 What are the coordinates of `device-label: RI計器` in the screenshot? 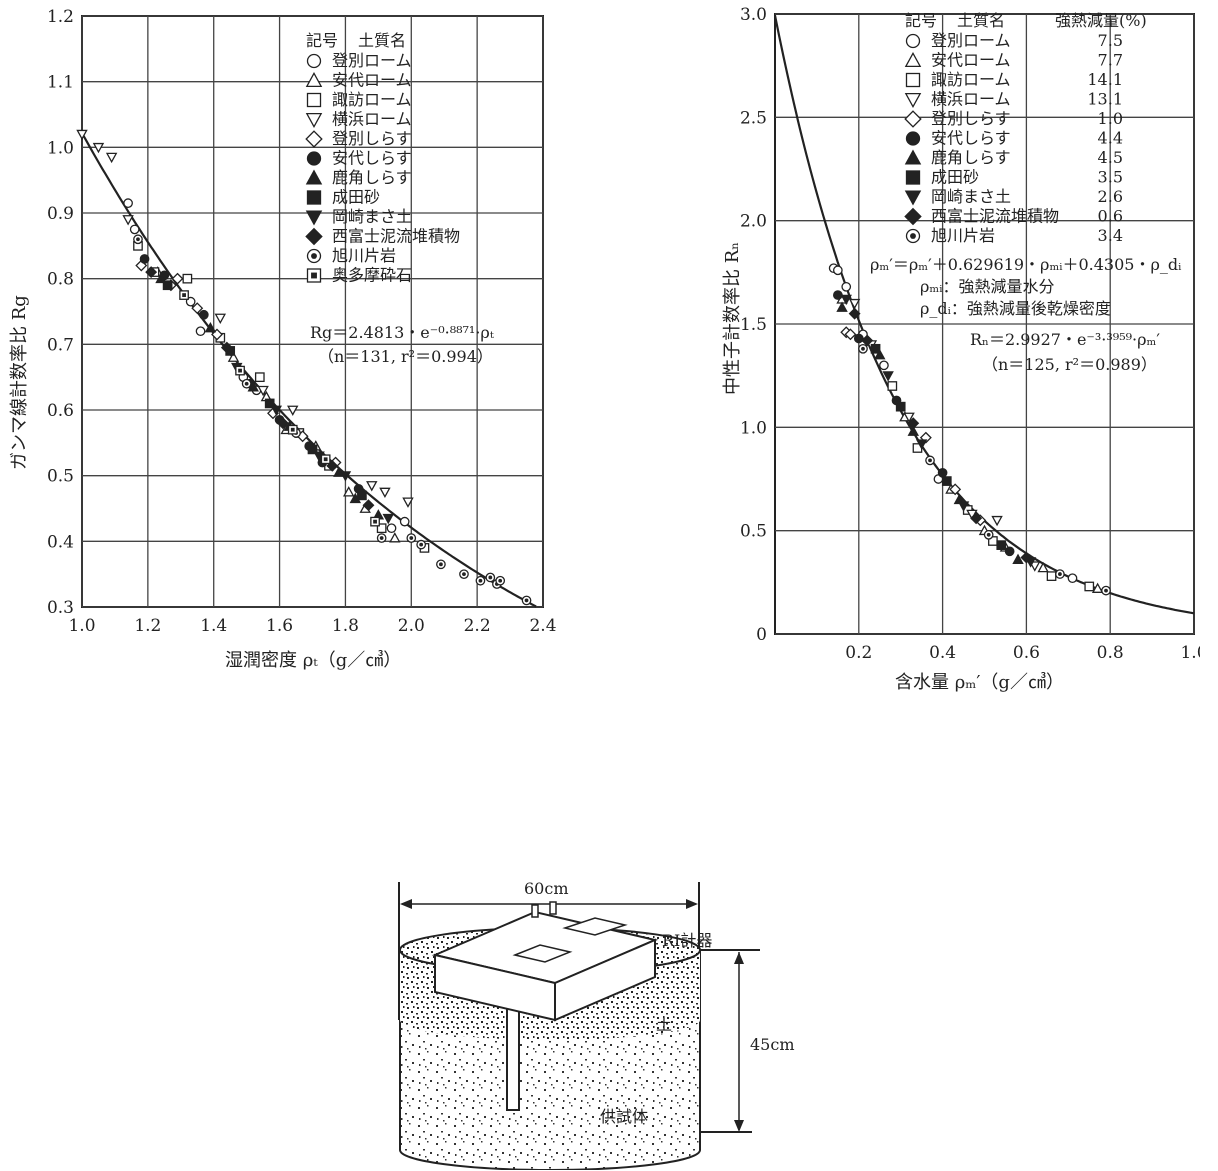 It's located at (687, 940).